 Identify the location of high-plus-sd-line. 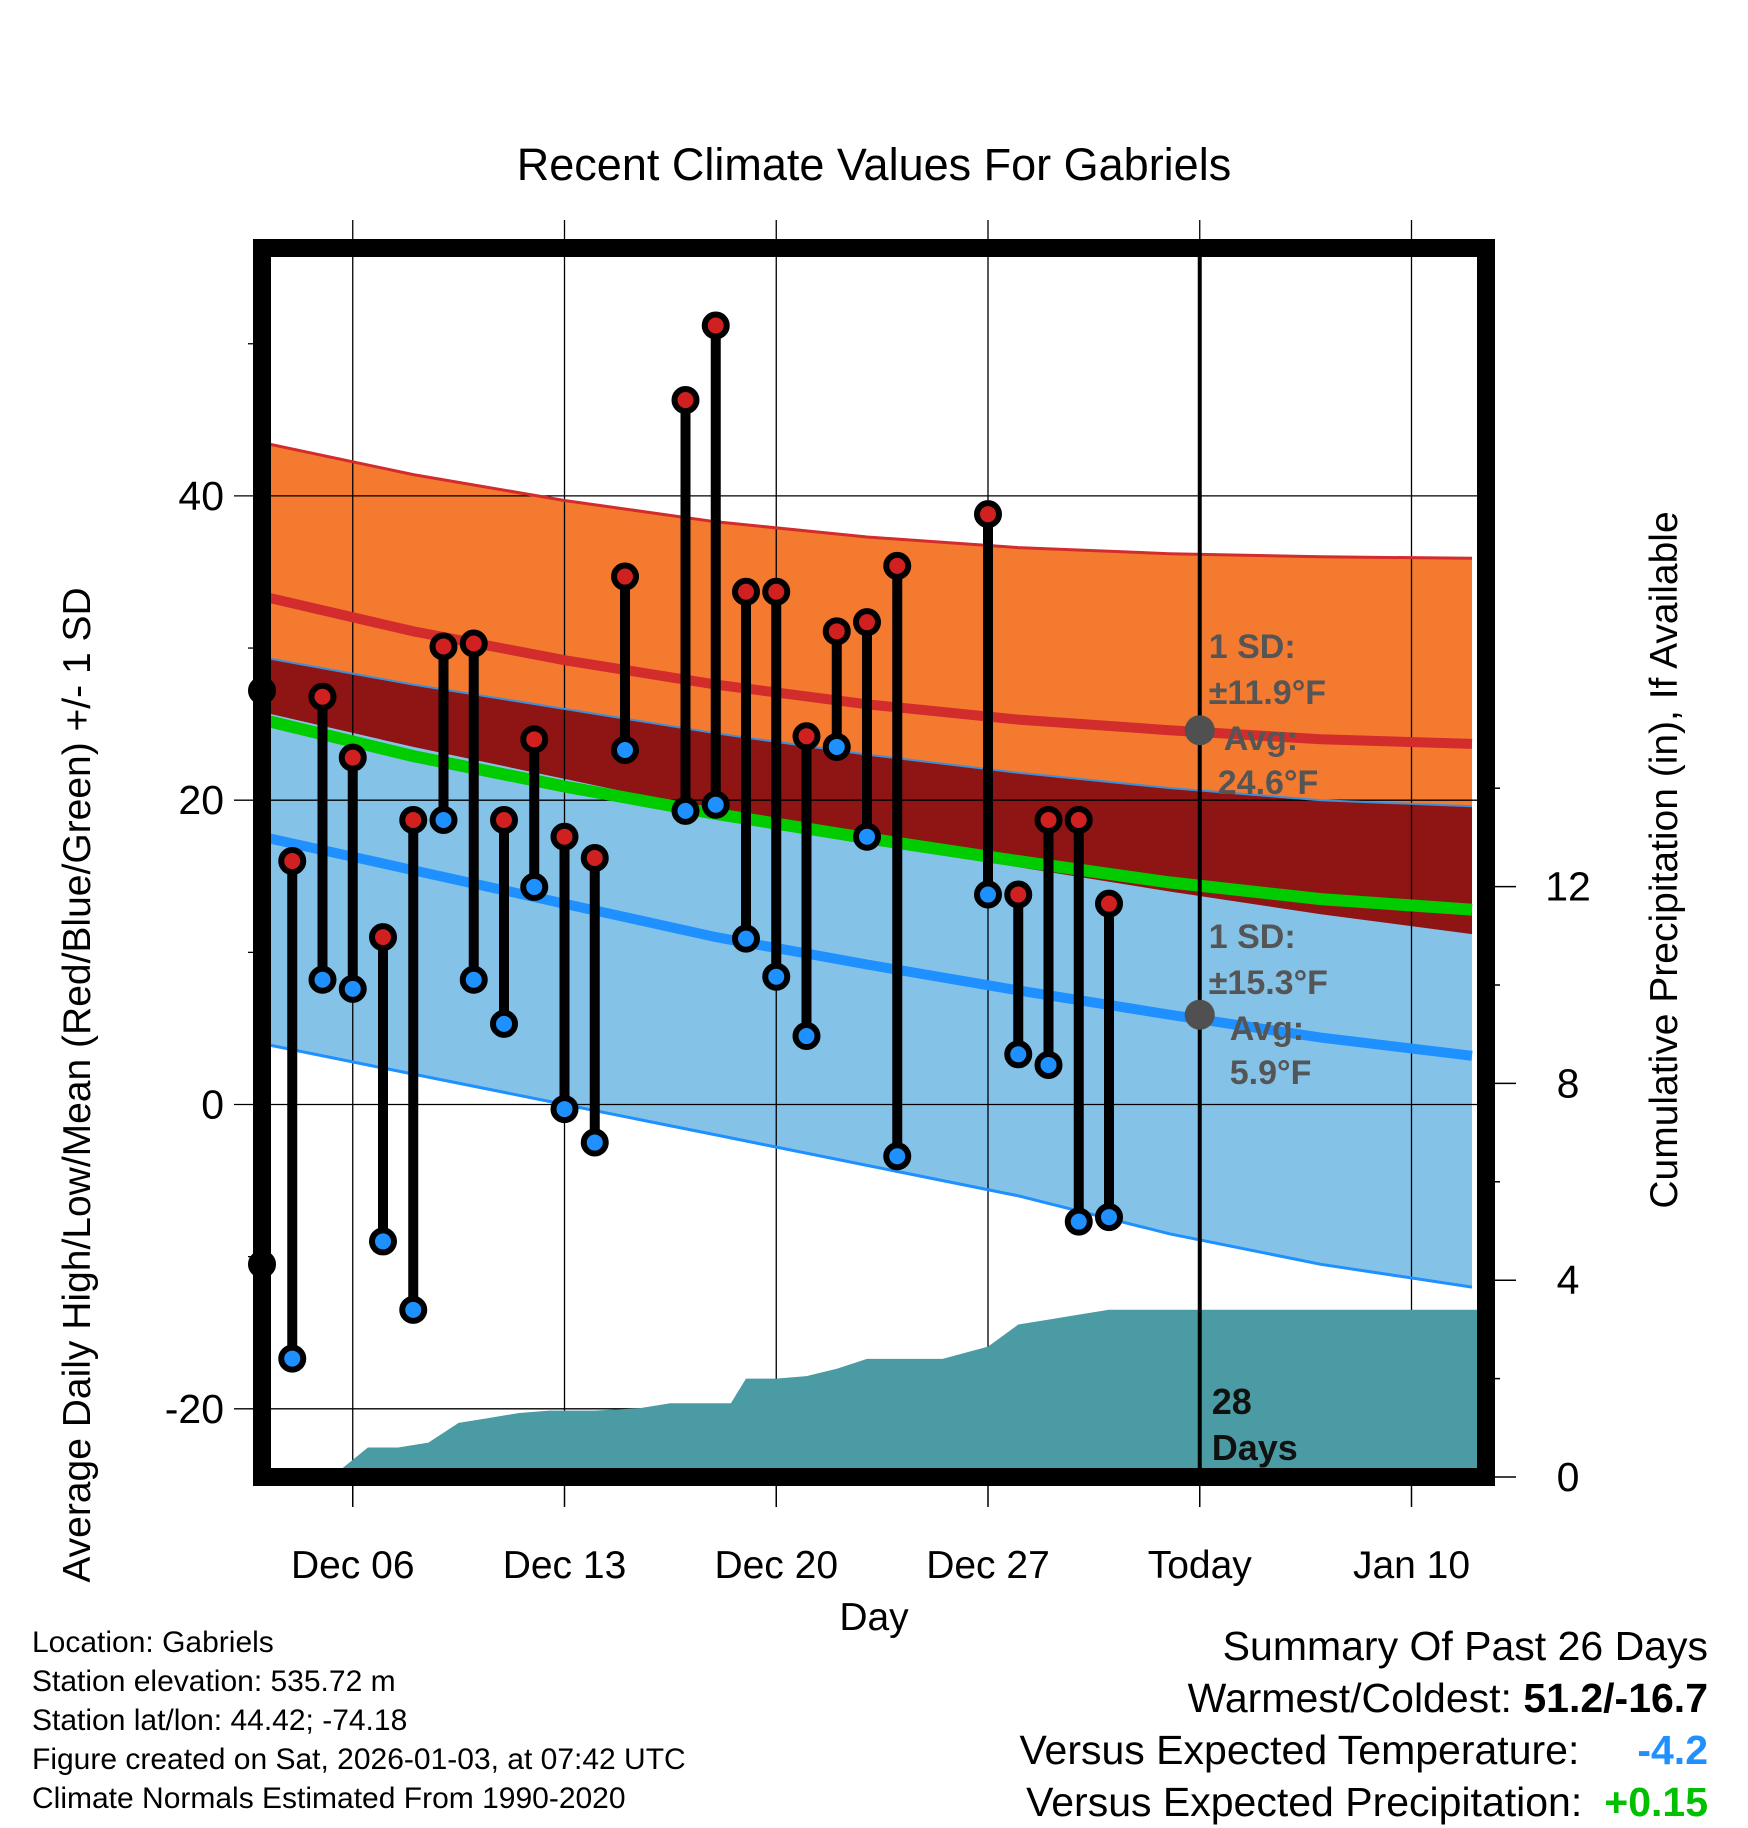
(867, 500).